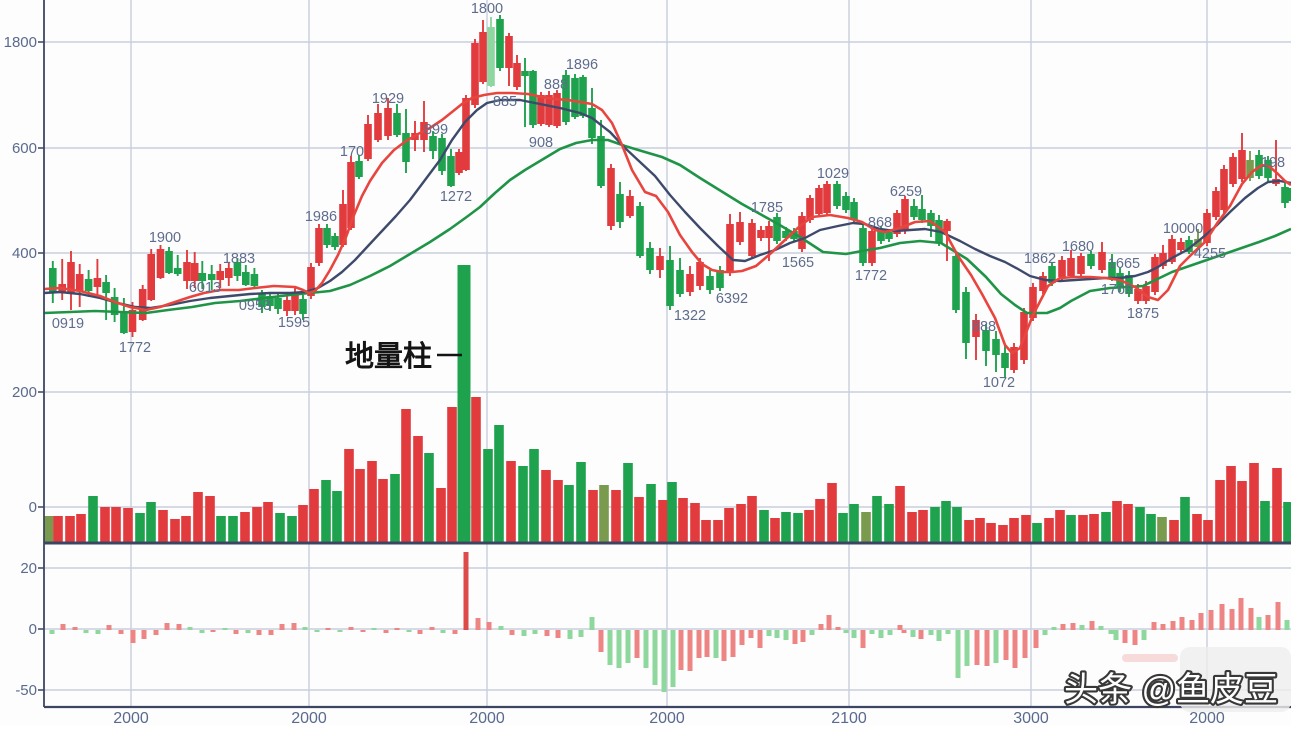 Image resolution: width=1291 pixels, height=730 pixels. I want to click on svg-text: 400, so click(24, 253).